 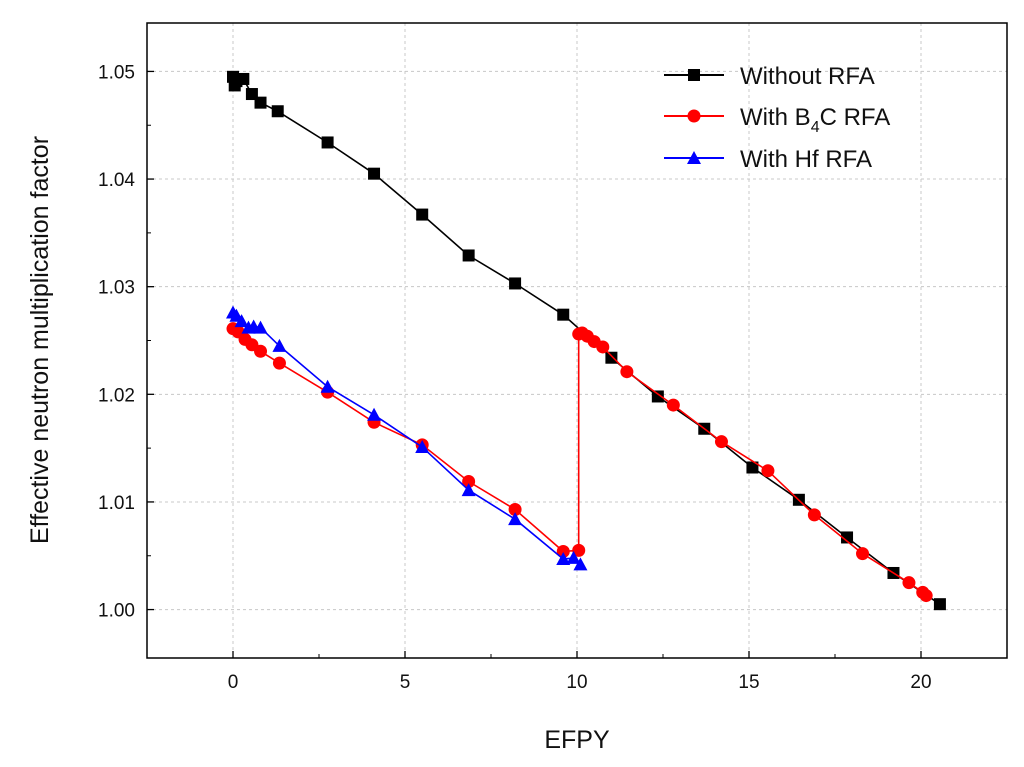 I want to click on legend: Without RFA With B4C RFA With Hf RFA, so click(x=777, y=118).